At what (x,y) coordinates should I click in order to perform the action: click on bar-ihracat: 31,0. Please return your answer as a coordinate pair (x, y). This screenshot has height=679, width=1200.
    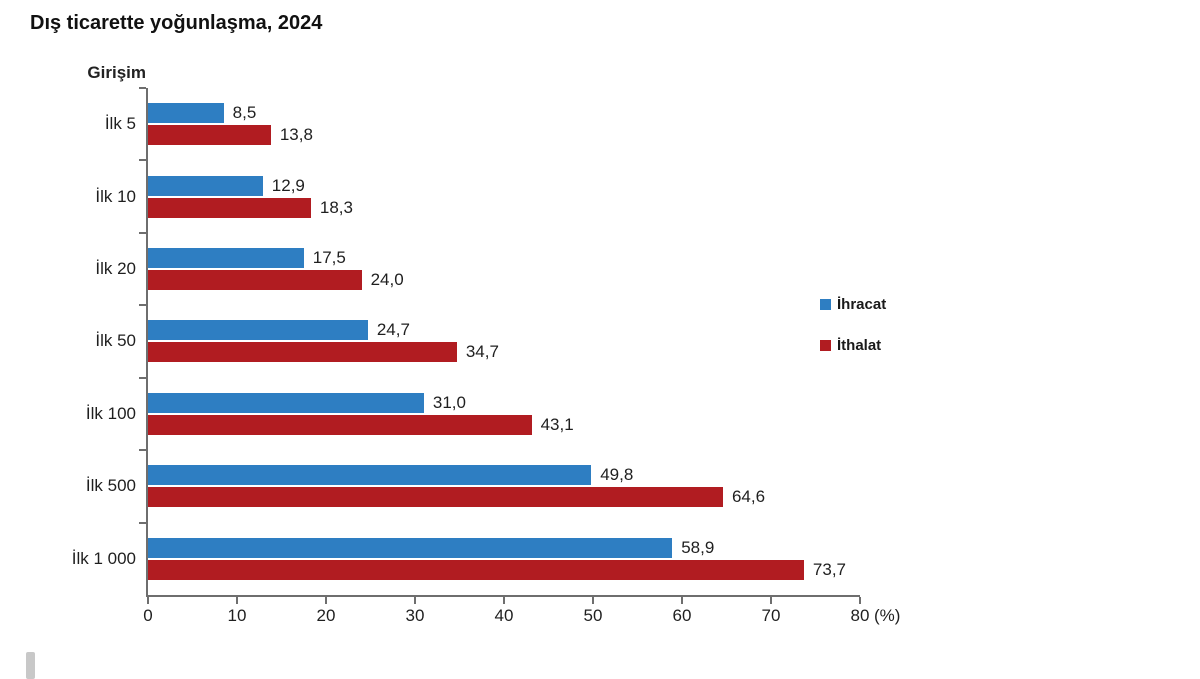
    Looking at the image, I should click on (307, 402).